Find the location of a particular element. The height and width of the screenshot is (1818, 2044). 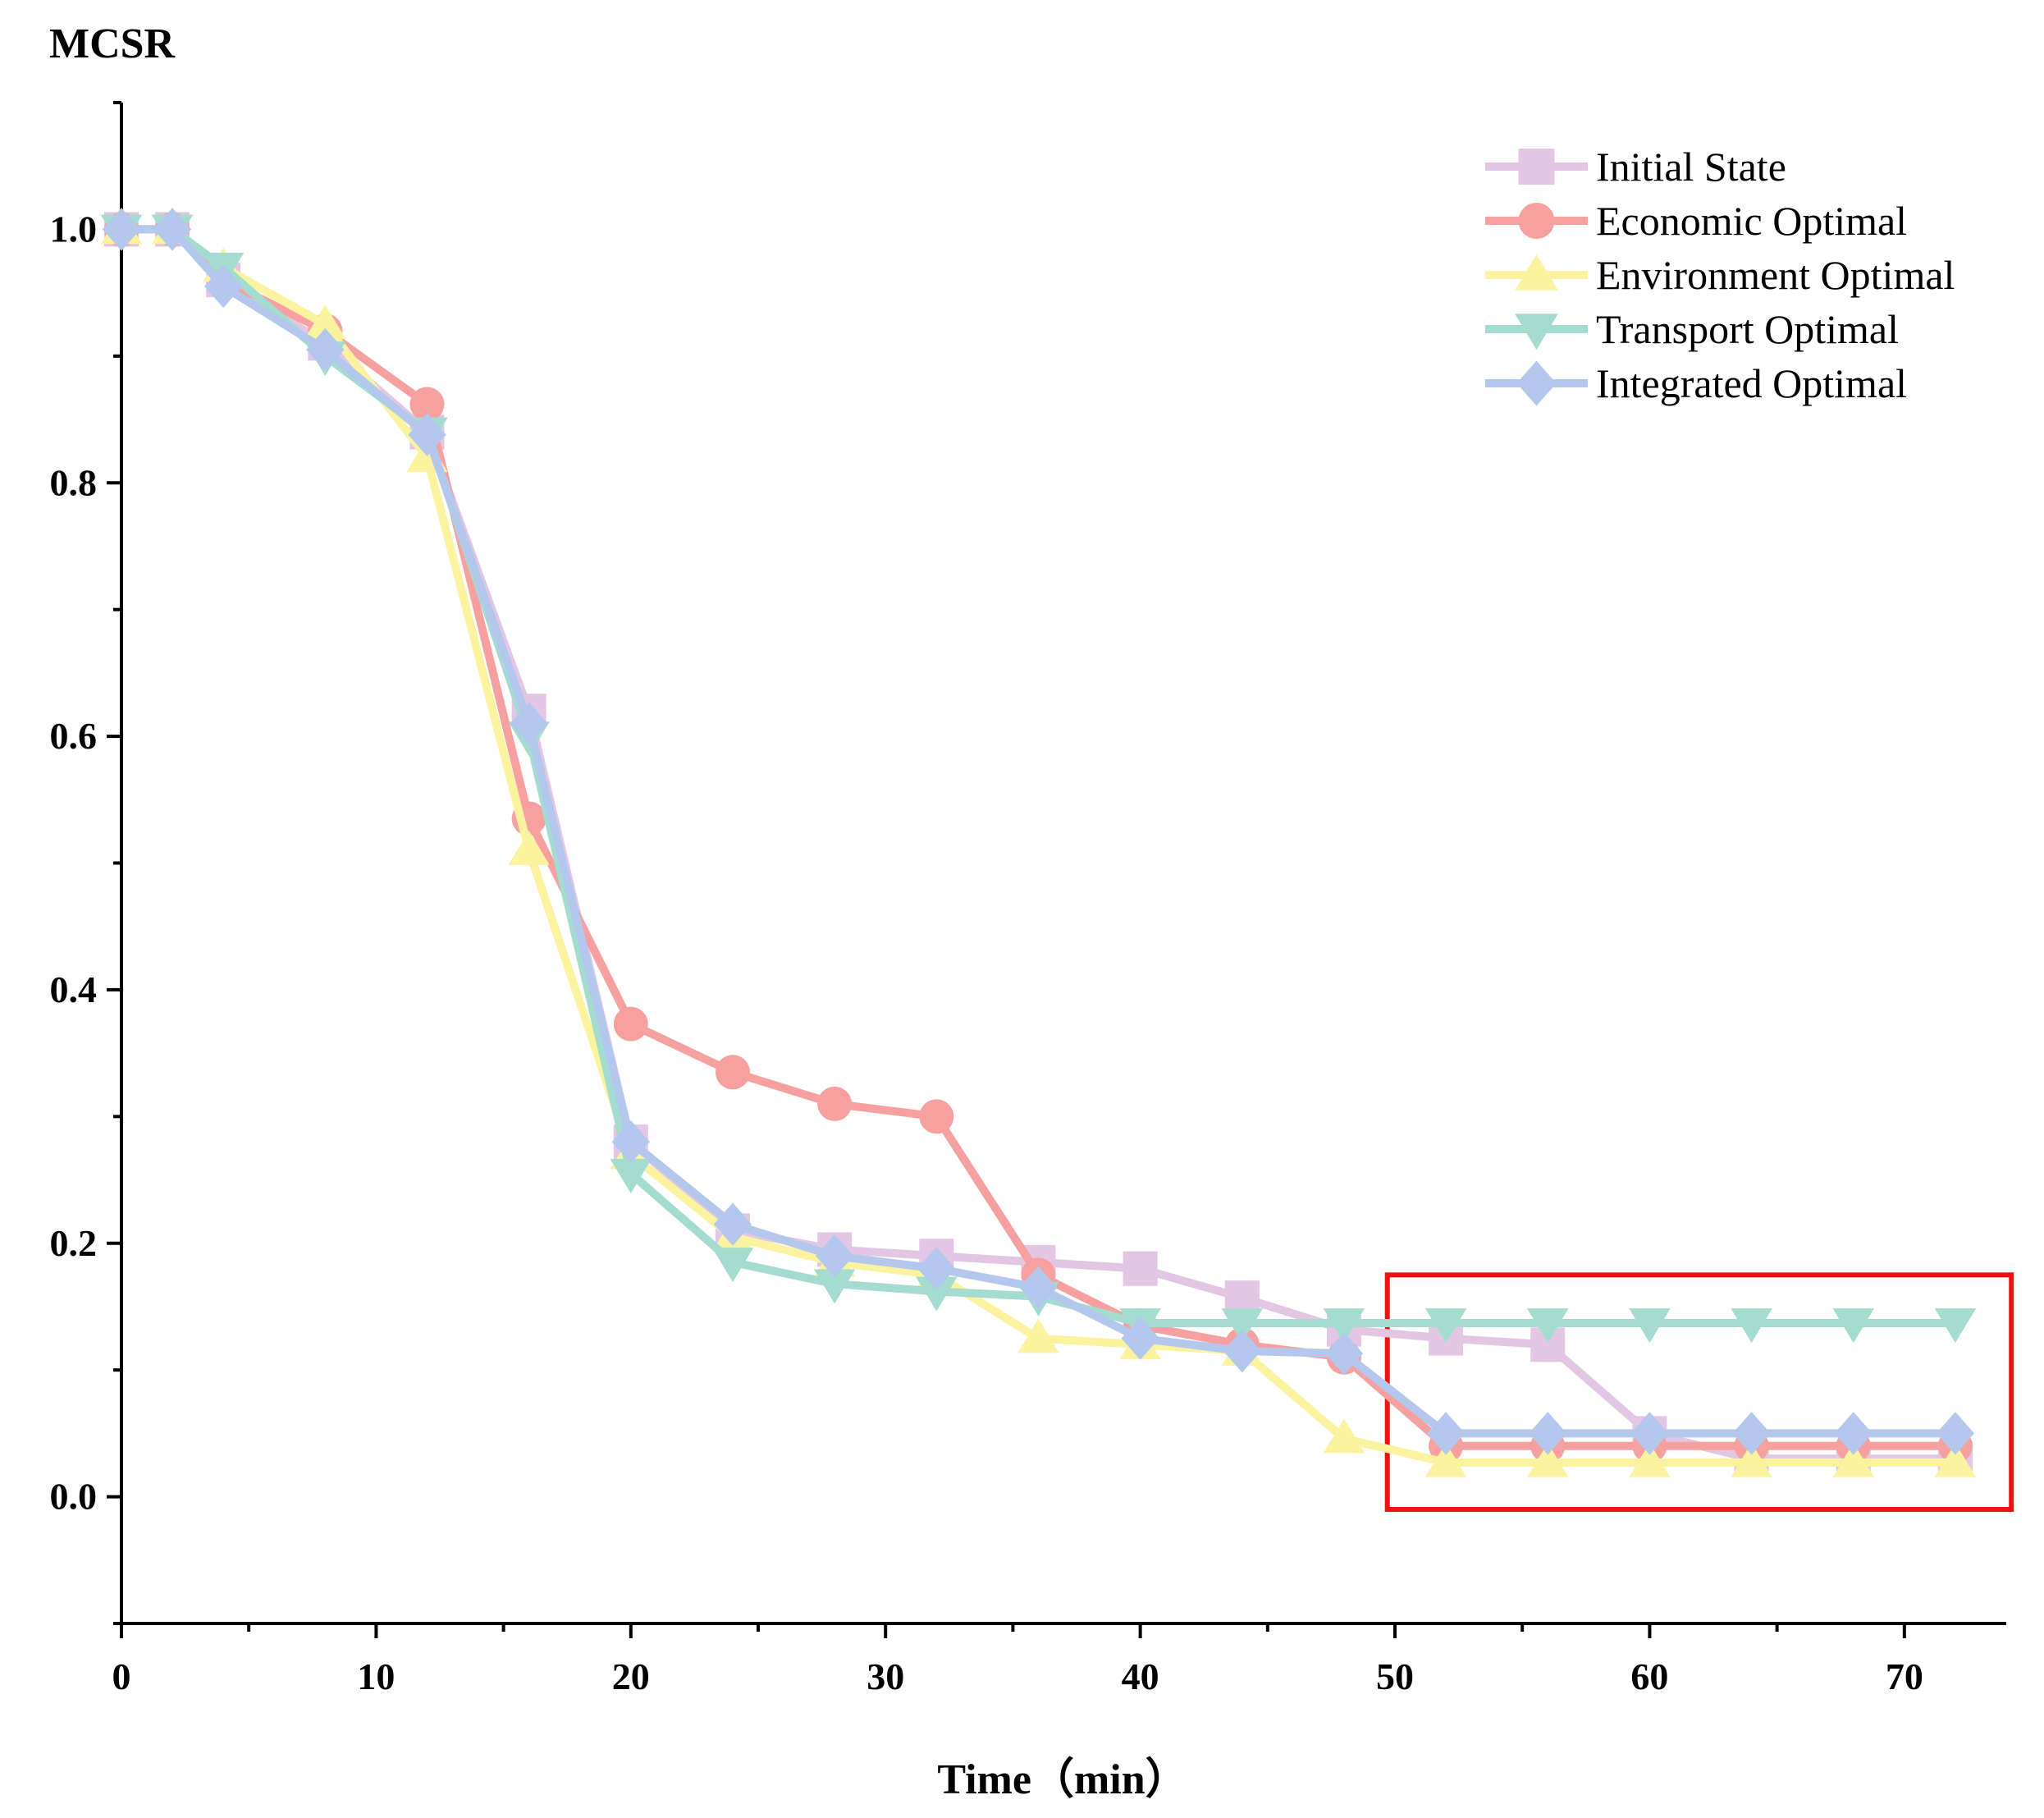

highlight-box is located at coordinates (1699, 1393).